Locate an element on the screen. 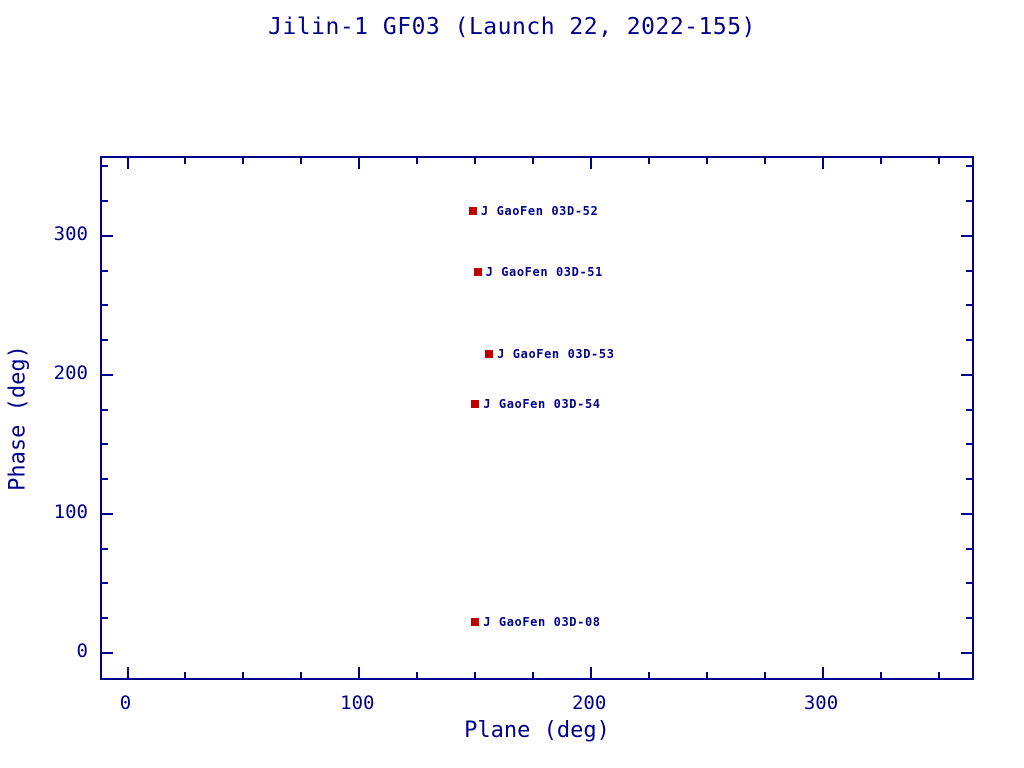 The width and height of the screenshot is (1024, 768). data-point-label: J GaoFen 03D-54 is located at coordinates (542, 404).